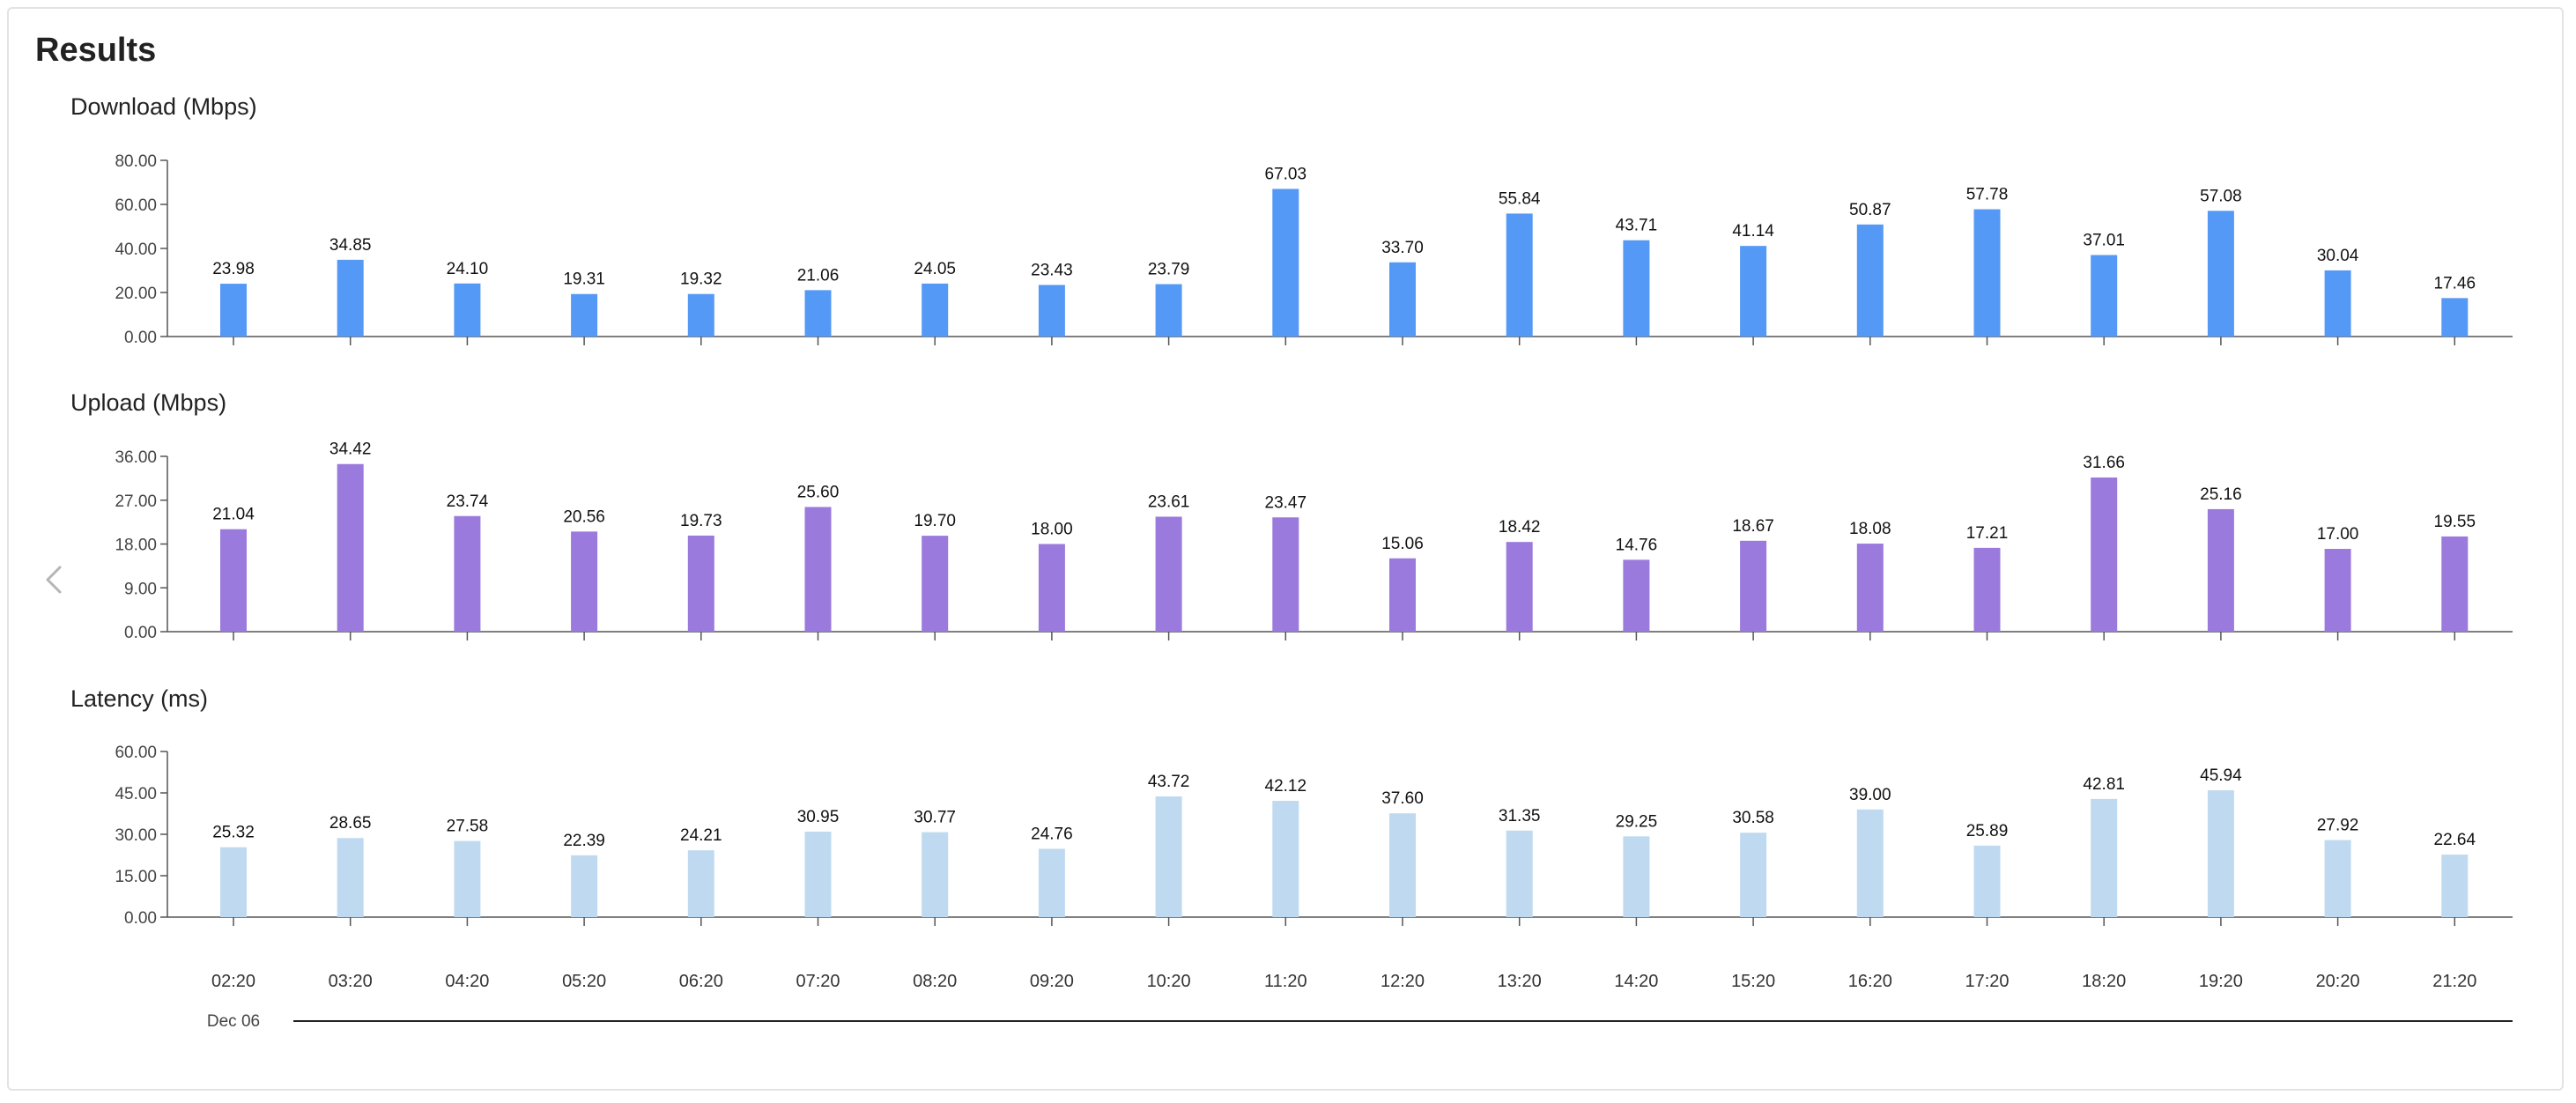 Image resolution: width=2576 pixels, height=1103 pixels. Describe the element at coordinates (2455, 283) in the screenshot. I see `download-value-label: 17.46` at that location.